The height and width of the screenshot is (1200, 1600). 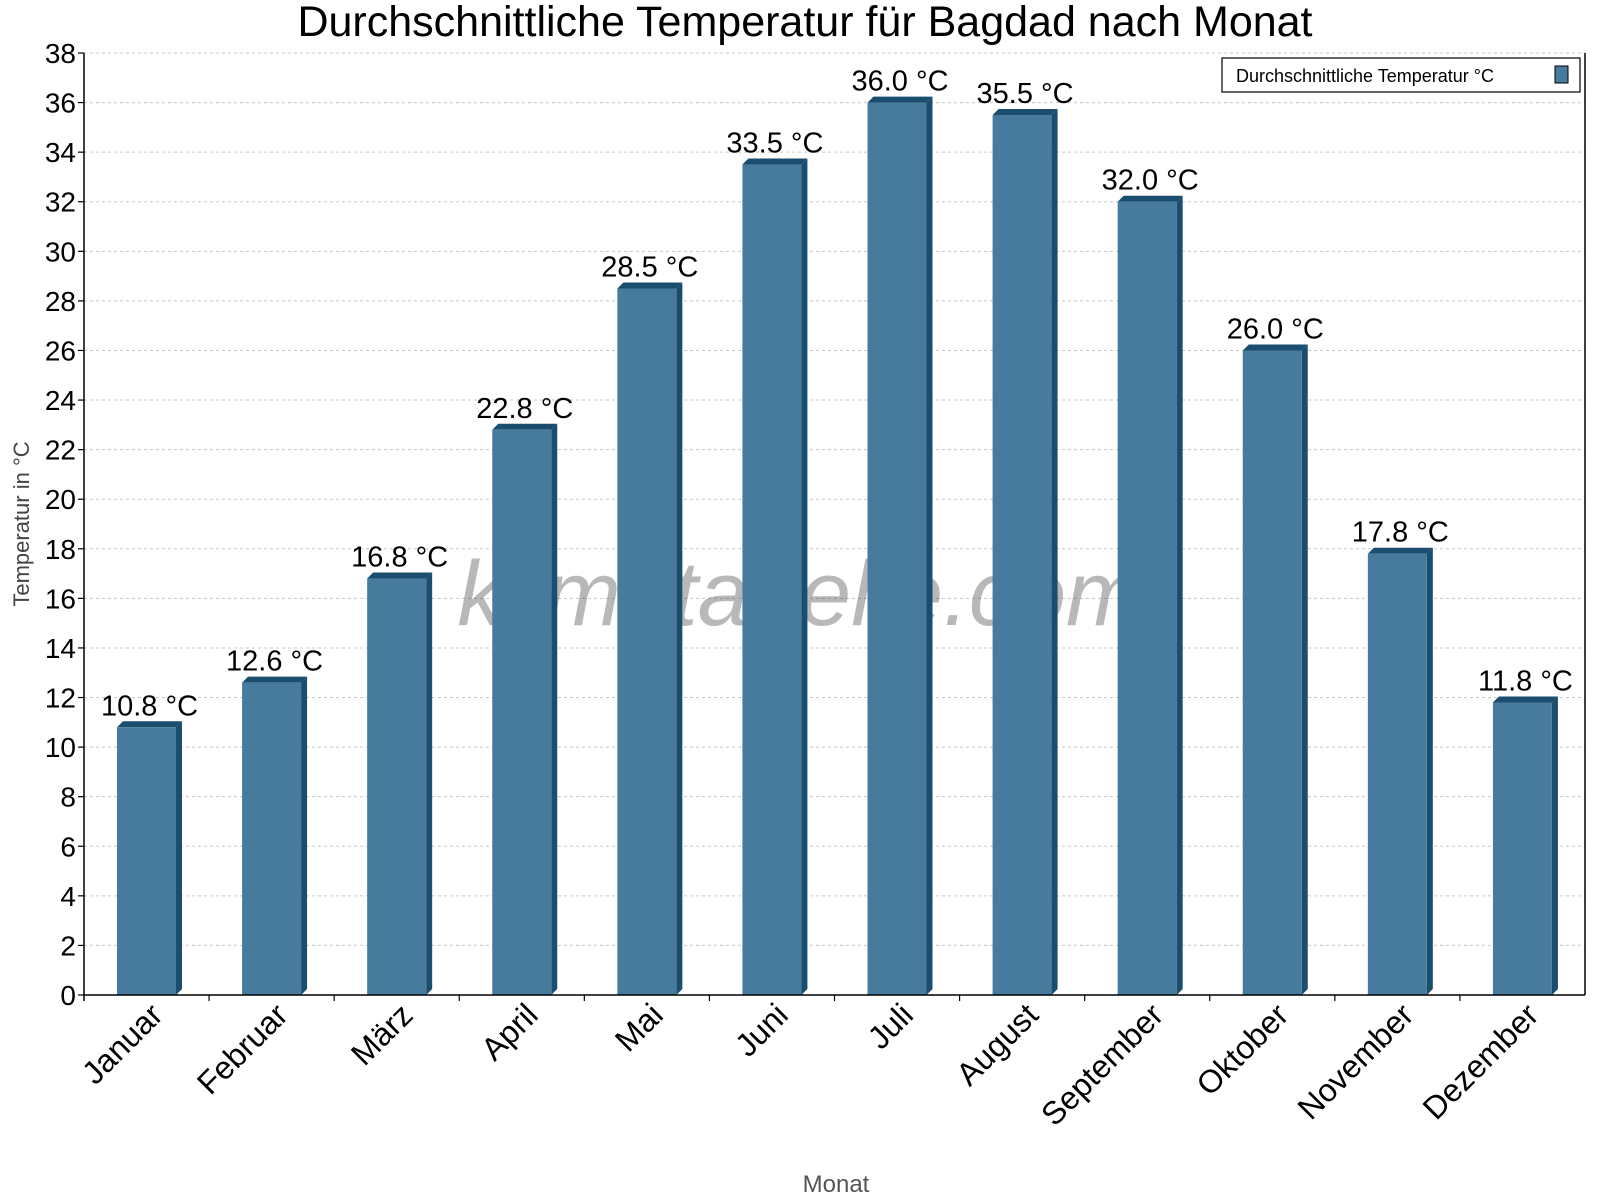 I want to click on y-tick-label: 10, so click(x=60, y=747).